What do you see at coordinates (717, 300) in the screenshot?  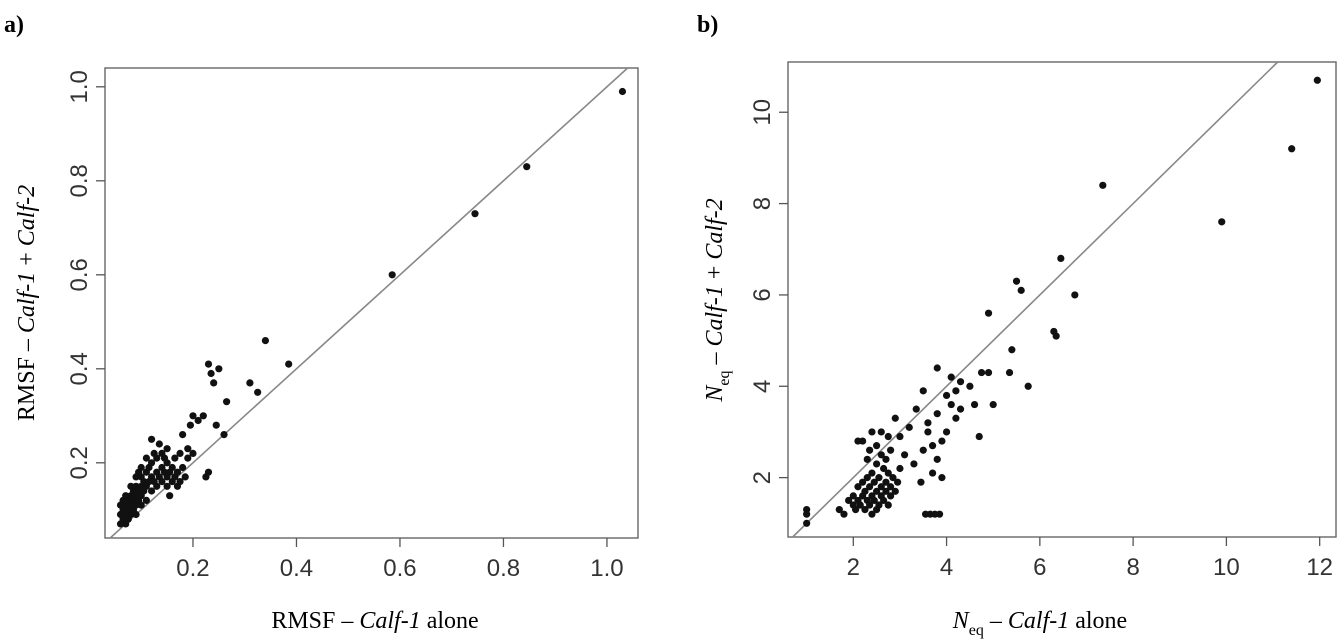 I see `panel-b-y-axis-title: Neq – Calf-1 + Calf-2` at bounding box center [717, 300].